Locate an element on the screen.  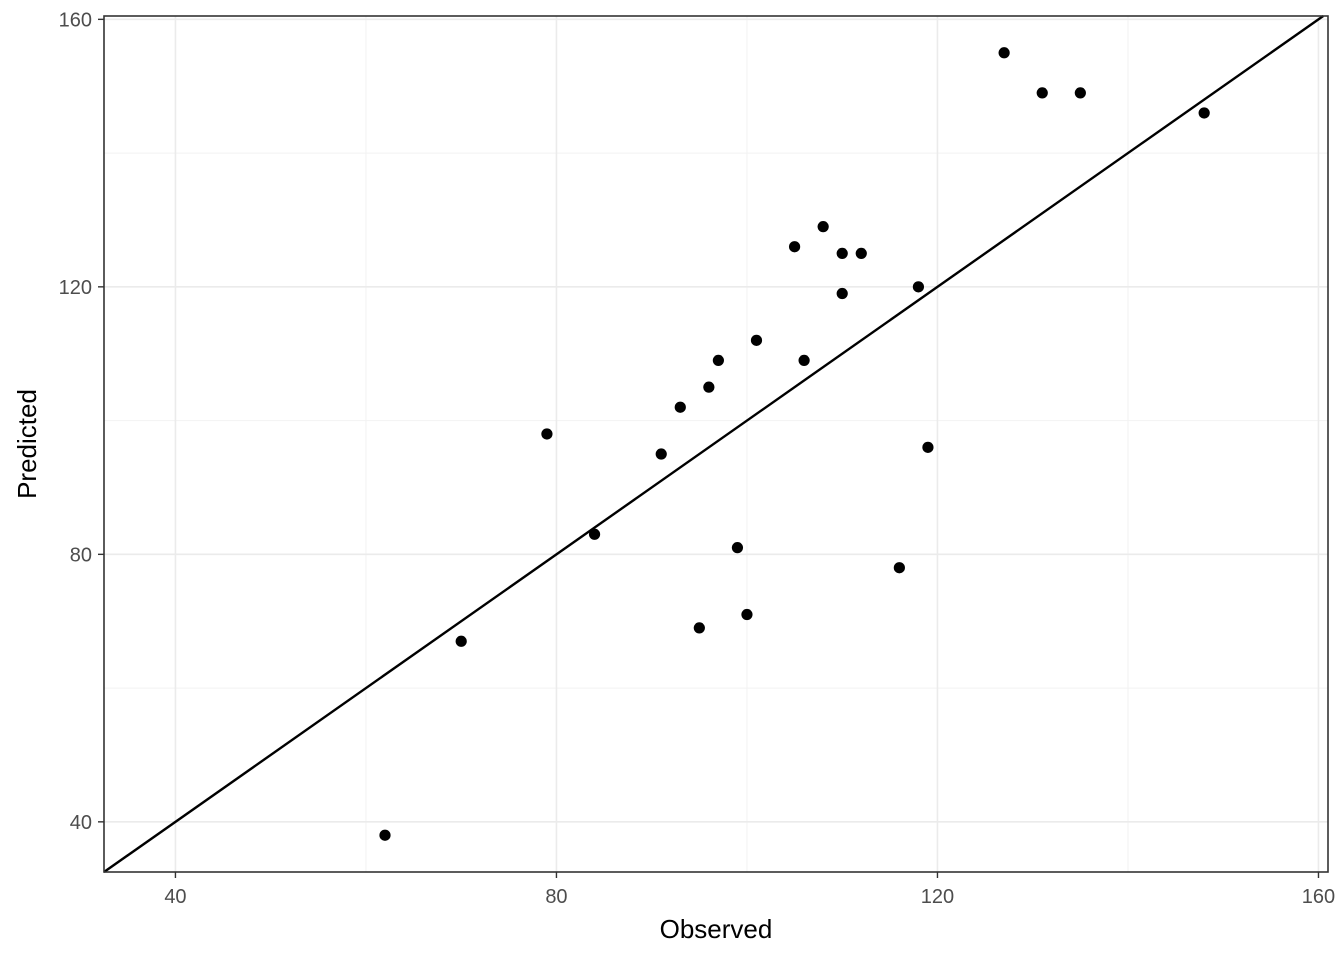
x-tick-label: 40 is located at coordinates (175, 897).